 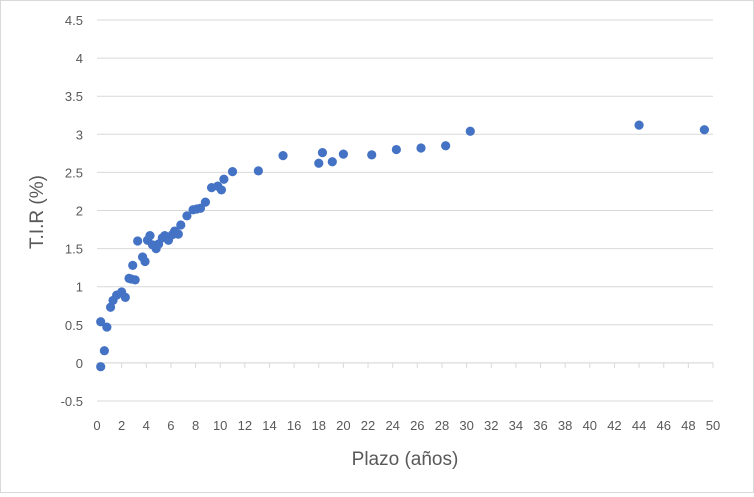 I want to click on x-tick-label: 12, so click(x=245, y=425).